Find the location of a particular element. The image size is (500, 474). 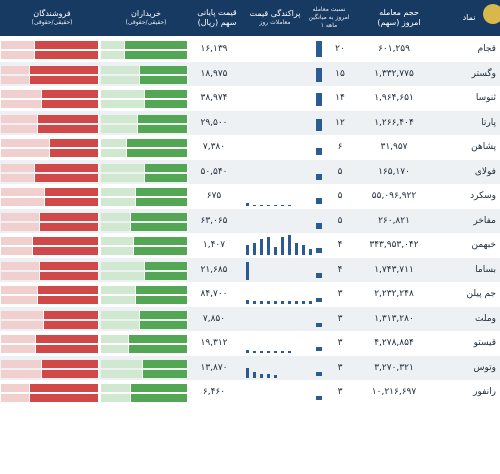

header-sellers: فروشندگان (حقیقی/حقوقی) is located at coordinates (52, 17).